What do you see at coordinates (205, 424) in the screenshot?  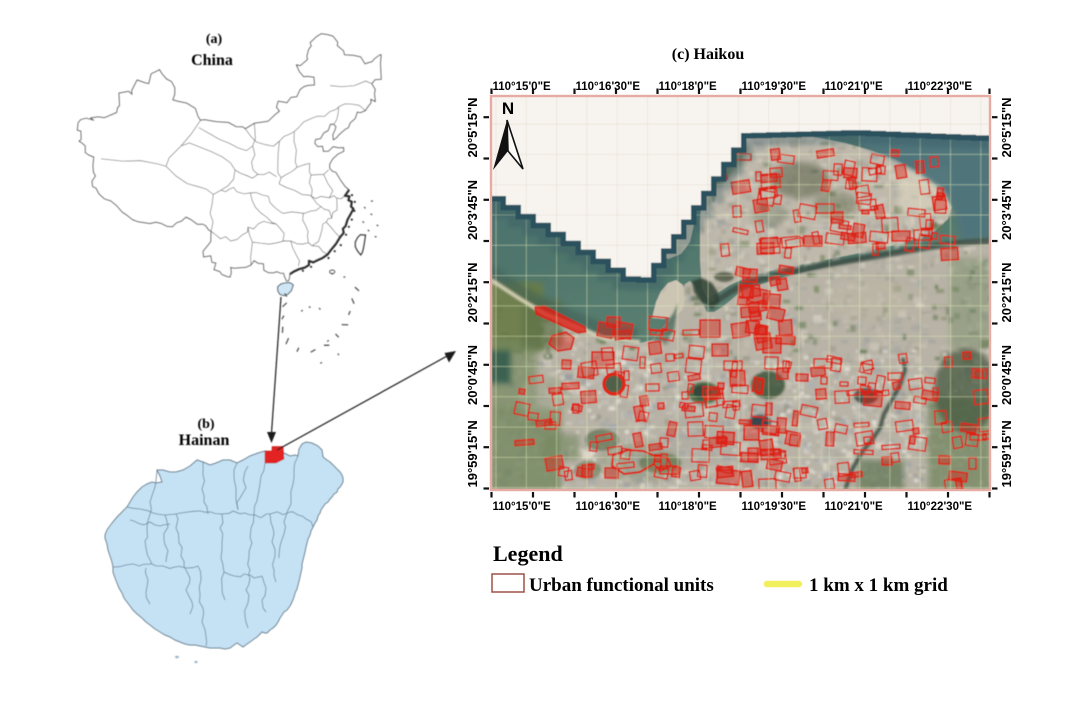 I see `svg-text: (b)` at bounding box center [205, 424].